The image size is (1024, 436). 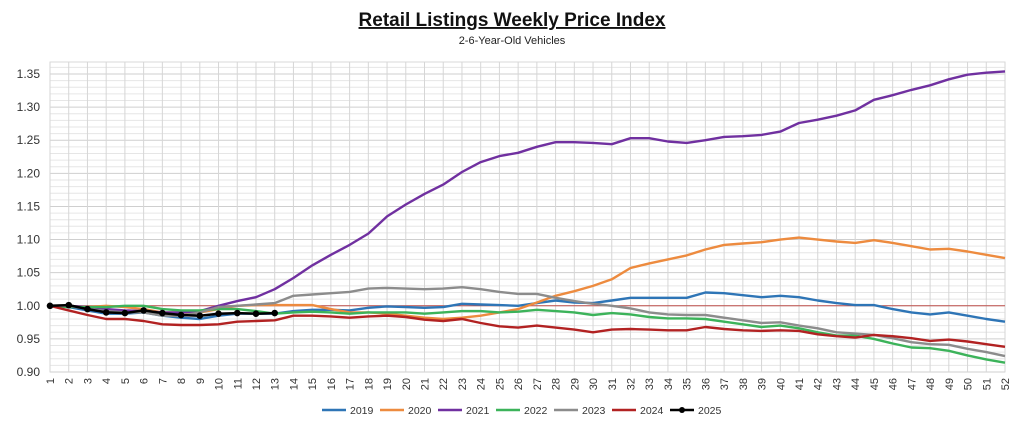 I want to click on legend: 2019 2020 2021 2022 2023 2024 2025, so click(x=522, y=411).